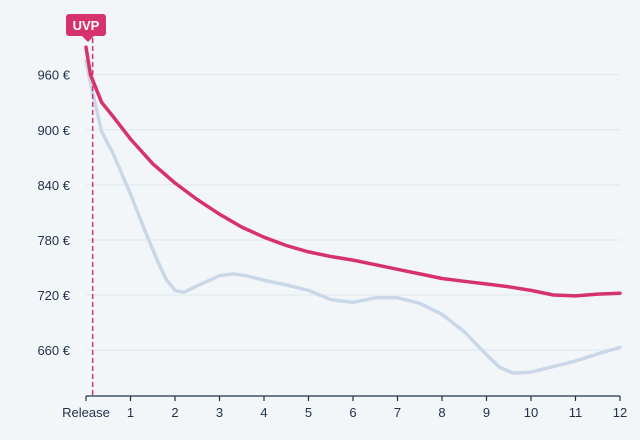 The image size is (640, 440). What do you see at coordinates (53, 350) in the screenshot?
I see `y-tick-label: 660 €` at bounding box center [53, 350].